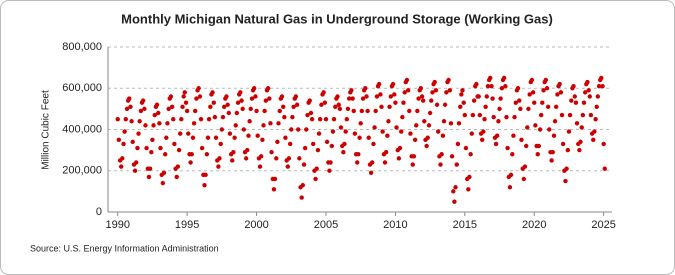 The width and height of the screenshot is (675, 275). I want to click on x-tick-label: 2000, so click(256, 225).